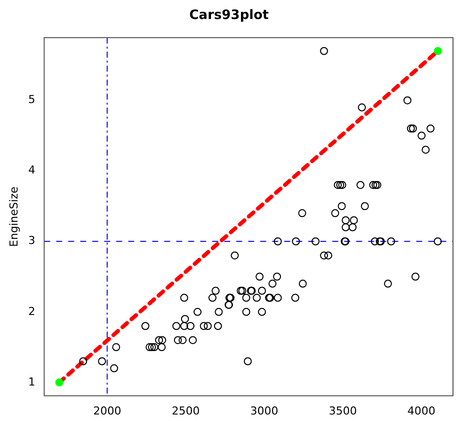 This screenshot has width=458, height=421. I want to click on y-axis-title: EngineSize, so click(13, 216).